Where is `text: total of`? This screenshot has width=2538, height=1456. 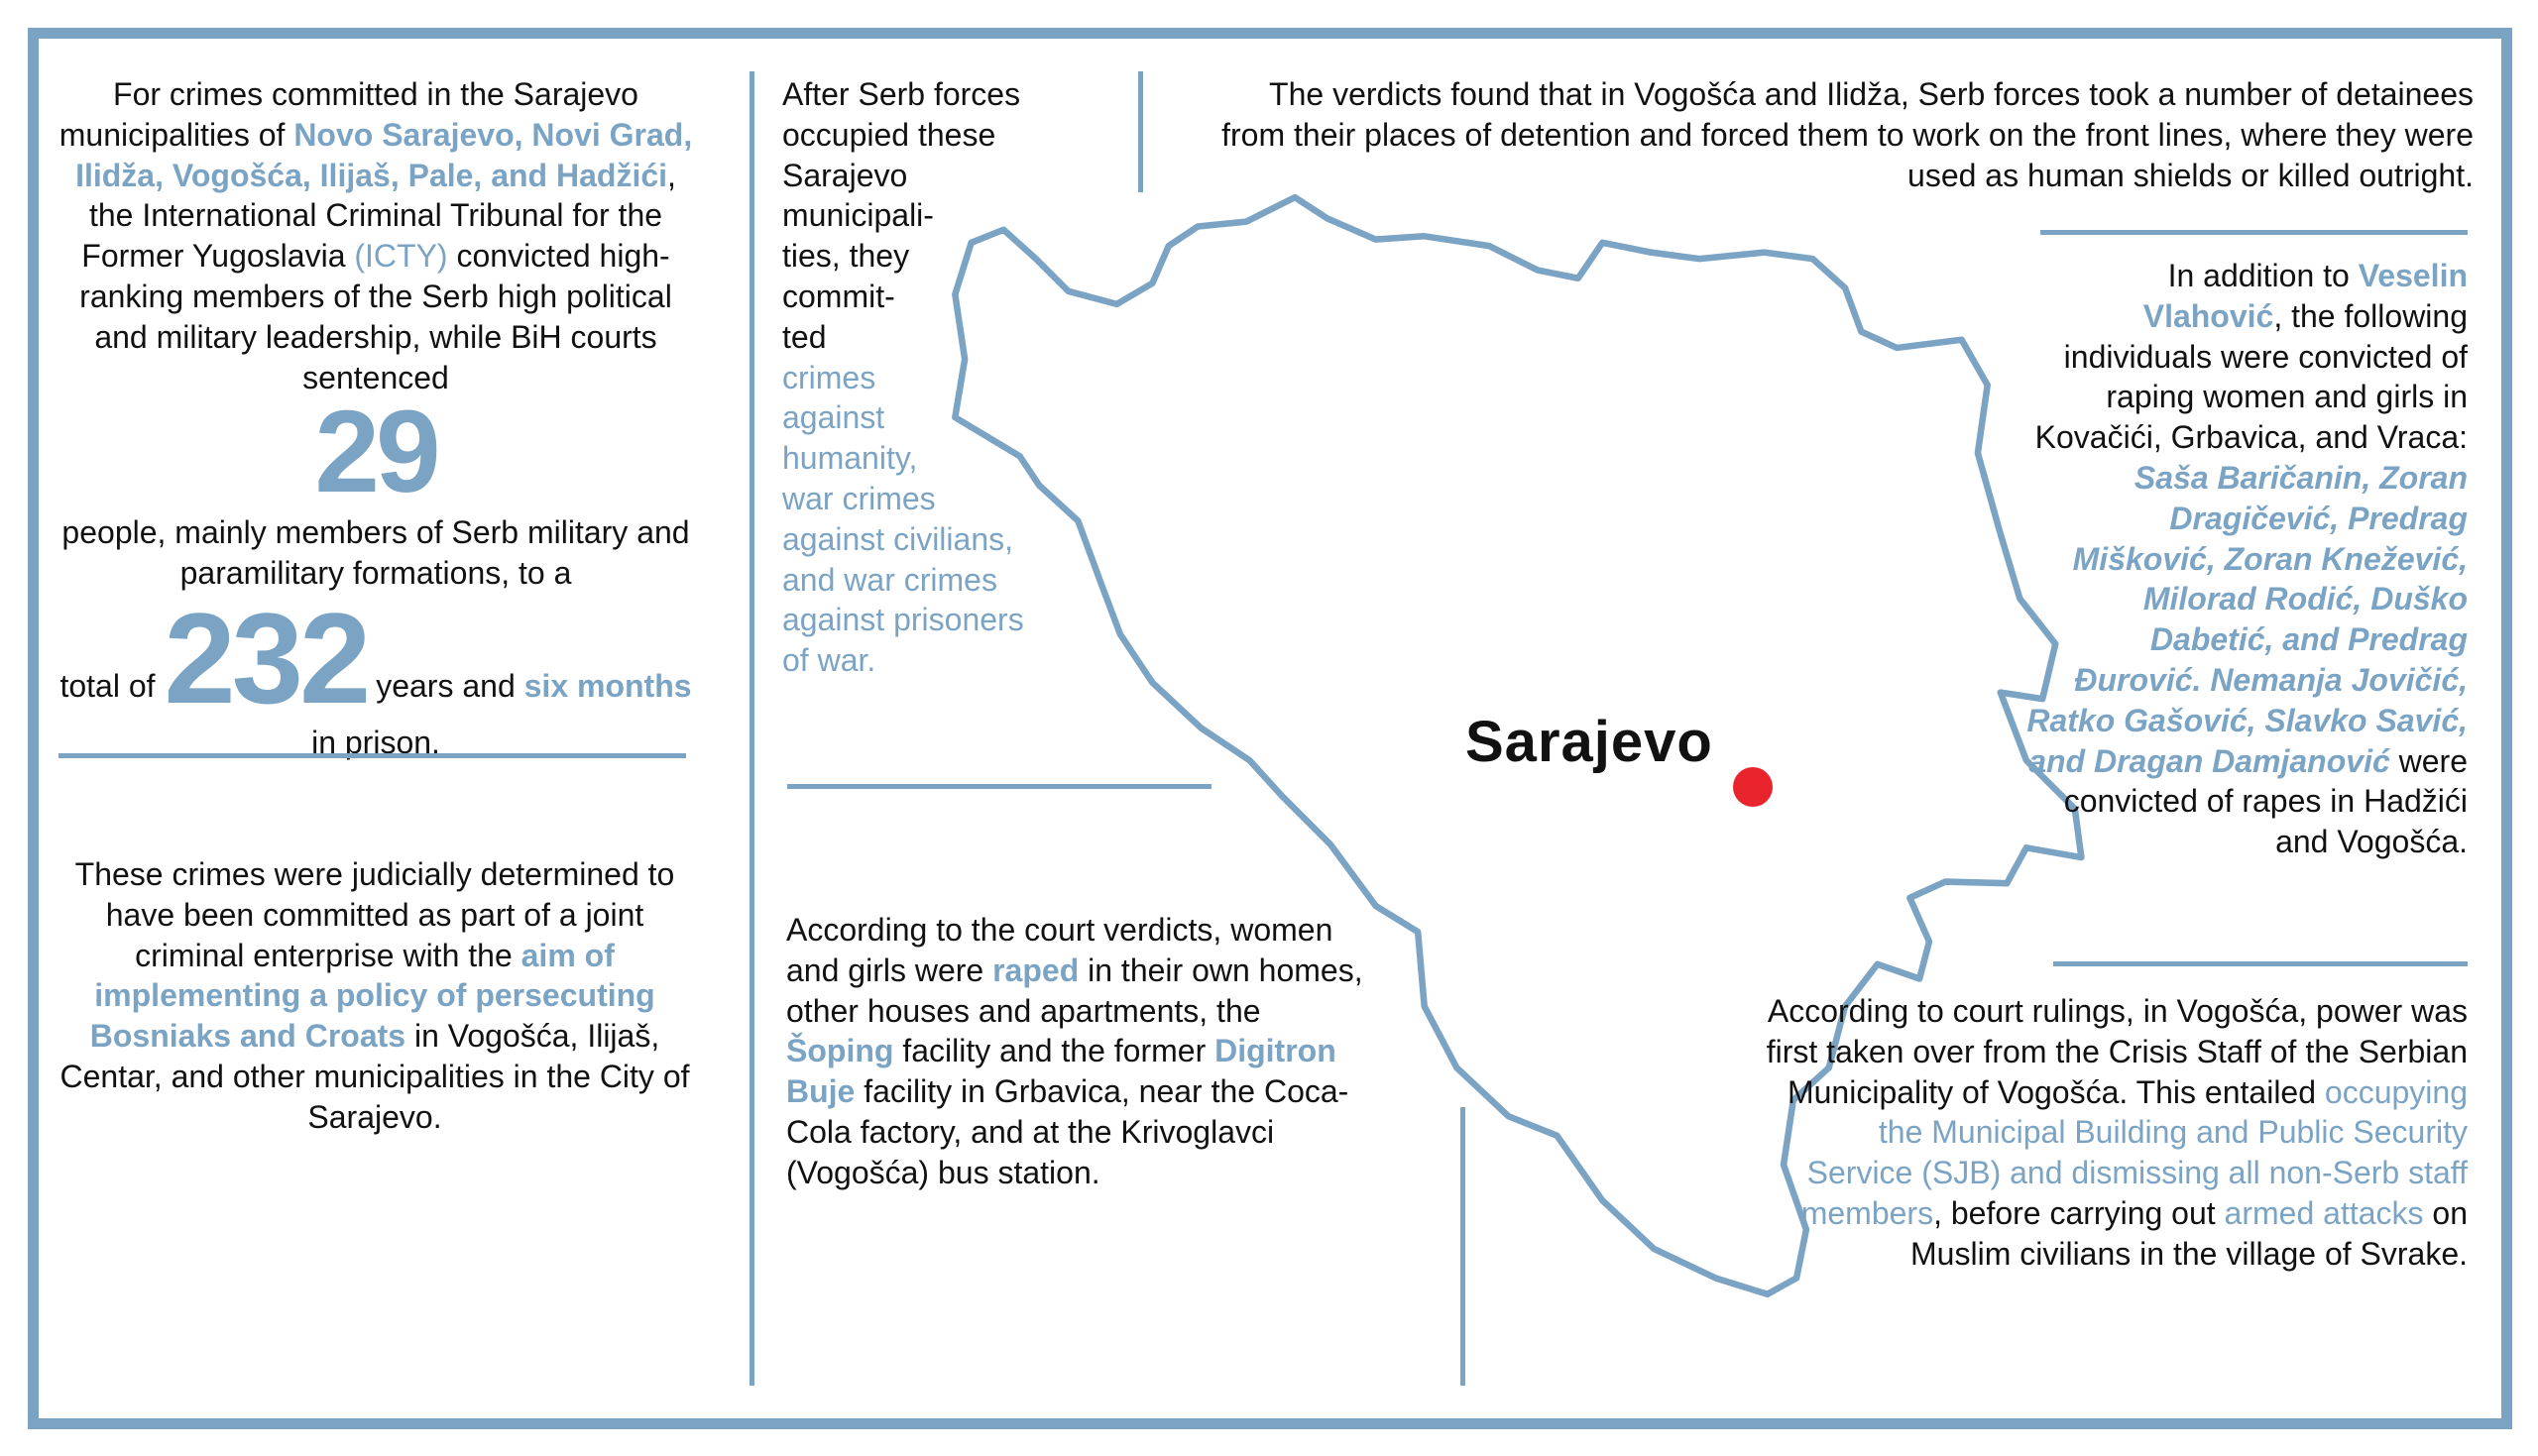
text: total of is located at coordinates (112, 685).